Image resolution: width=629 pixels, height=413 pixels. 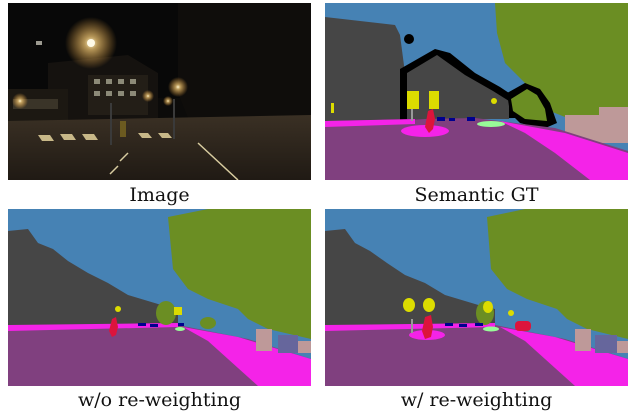 I want to click on caption-without-reweighting: w/o re-weighting, so click(x=159, y=400).